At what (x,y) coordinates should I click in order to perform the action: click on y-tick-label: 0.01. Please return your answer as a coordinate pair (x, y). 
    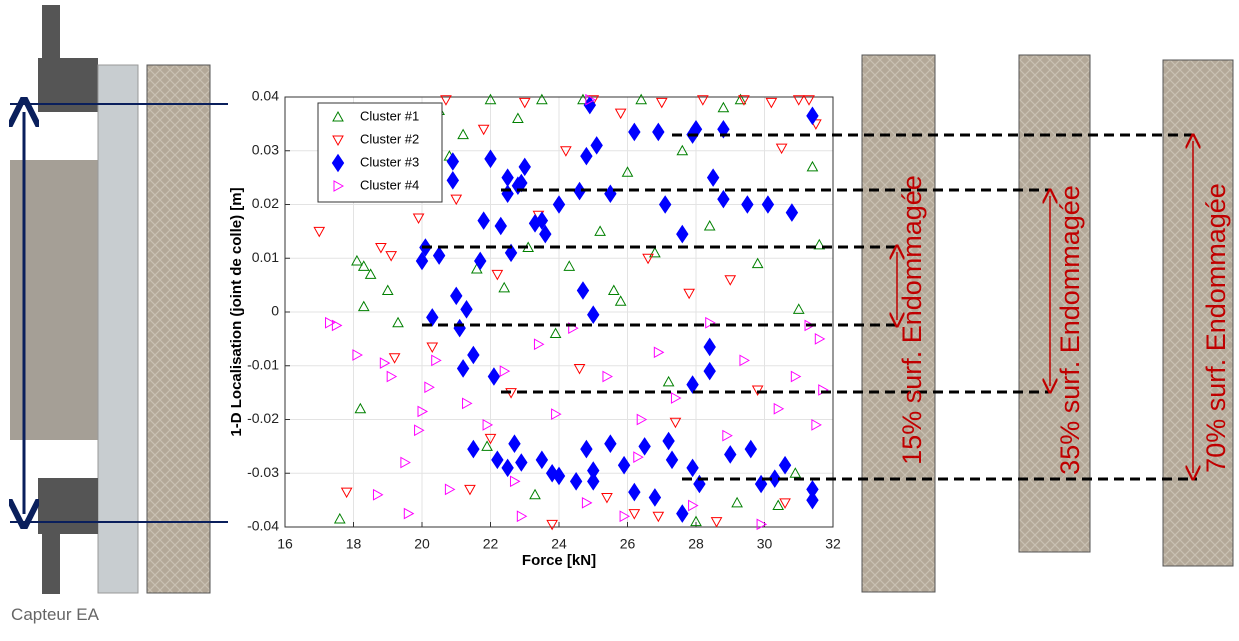
    Looking at the image, I should click on (265, 257).